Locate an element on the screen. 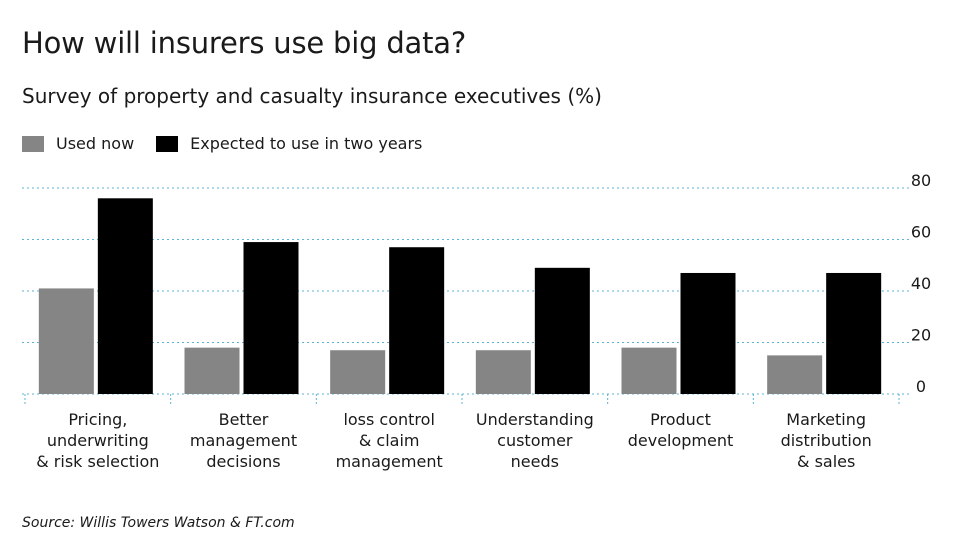 The width and height of the screenshot is (960, 540). x-category-label-line: decisions is located at coordinates (243, 461).